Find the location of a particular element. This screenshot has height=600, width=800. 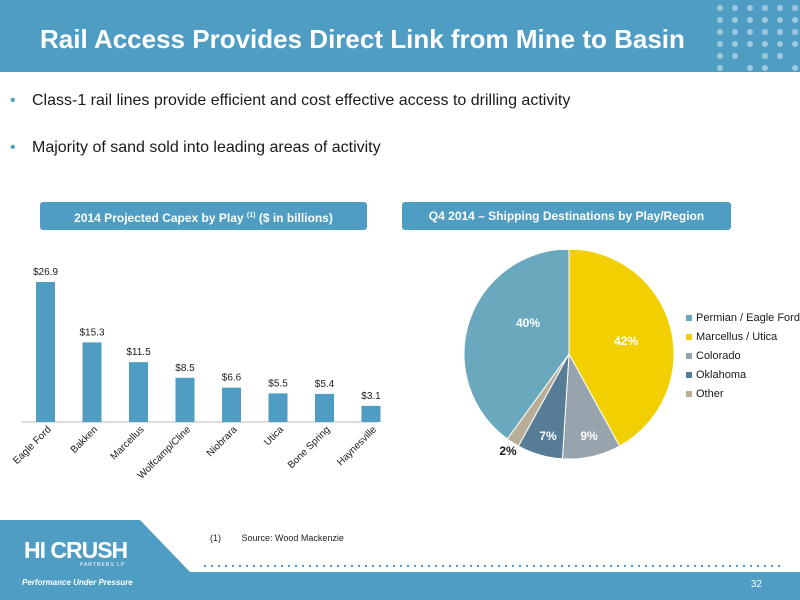

slice-percent-label: 40% is located at coordinates (528, 323).